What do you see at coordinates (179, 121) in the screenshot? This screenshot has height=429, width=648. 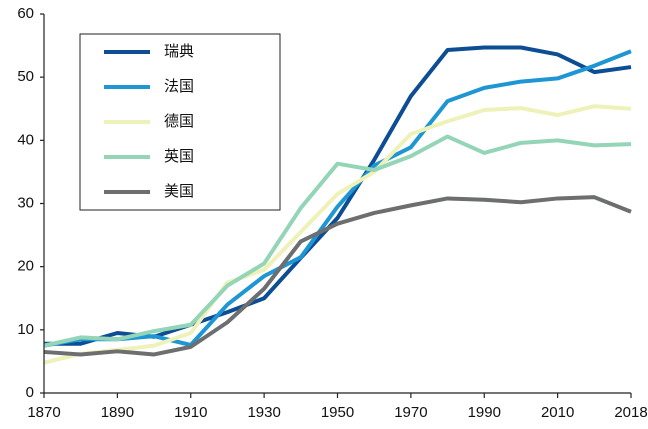 I see `legend-label: 德国` at bounding box center [179, 121].